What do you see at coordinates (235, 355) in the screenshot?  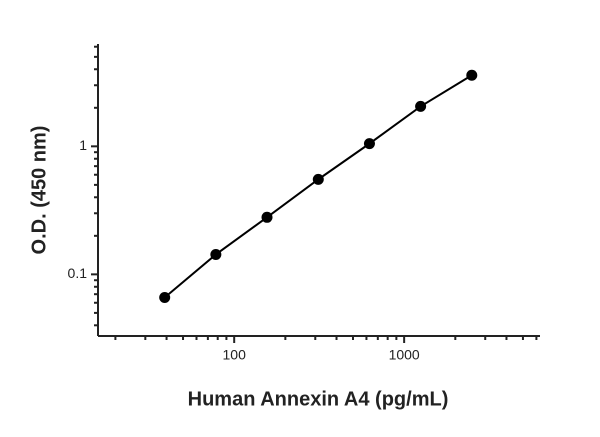 I see `x-tick-label: 100` at bounding box center [235, 355].